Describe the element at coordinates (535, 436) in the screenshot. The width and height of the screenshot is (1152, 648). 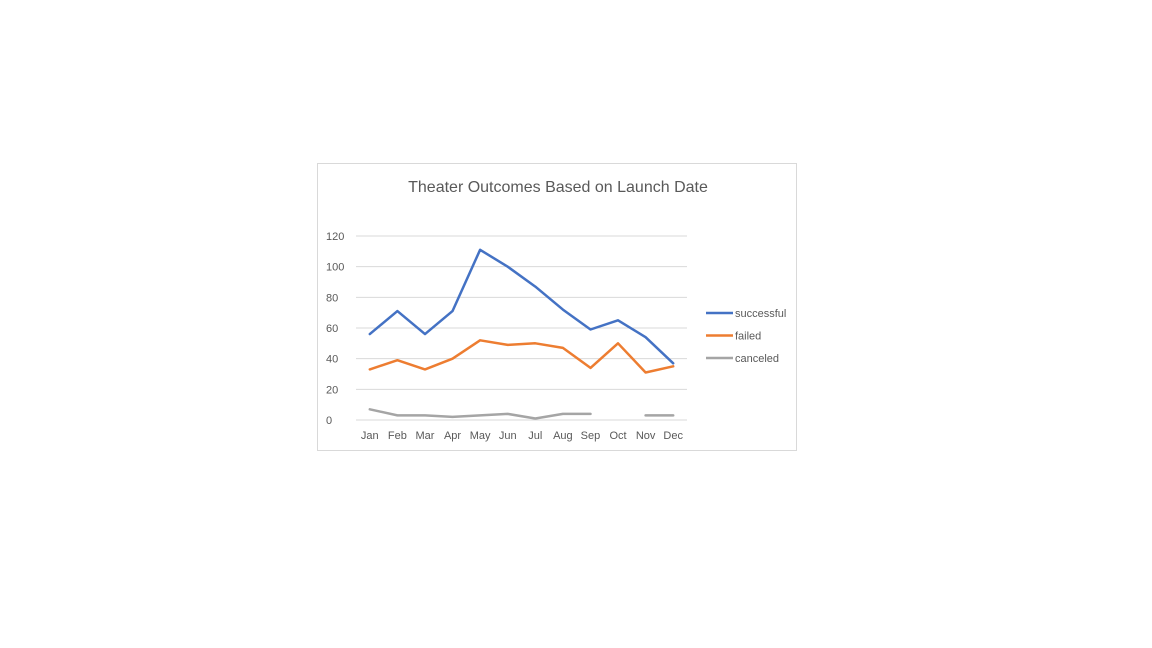
I see `x-tick-label: Jul` at that location.